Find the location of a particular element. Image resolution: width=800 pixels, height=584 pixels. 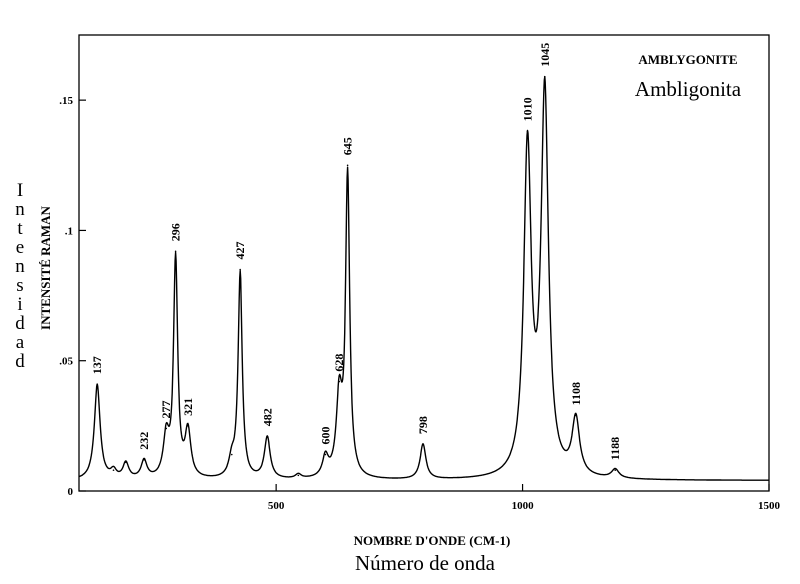

y-tick-label: .1 is located at coordinates (69, 231).